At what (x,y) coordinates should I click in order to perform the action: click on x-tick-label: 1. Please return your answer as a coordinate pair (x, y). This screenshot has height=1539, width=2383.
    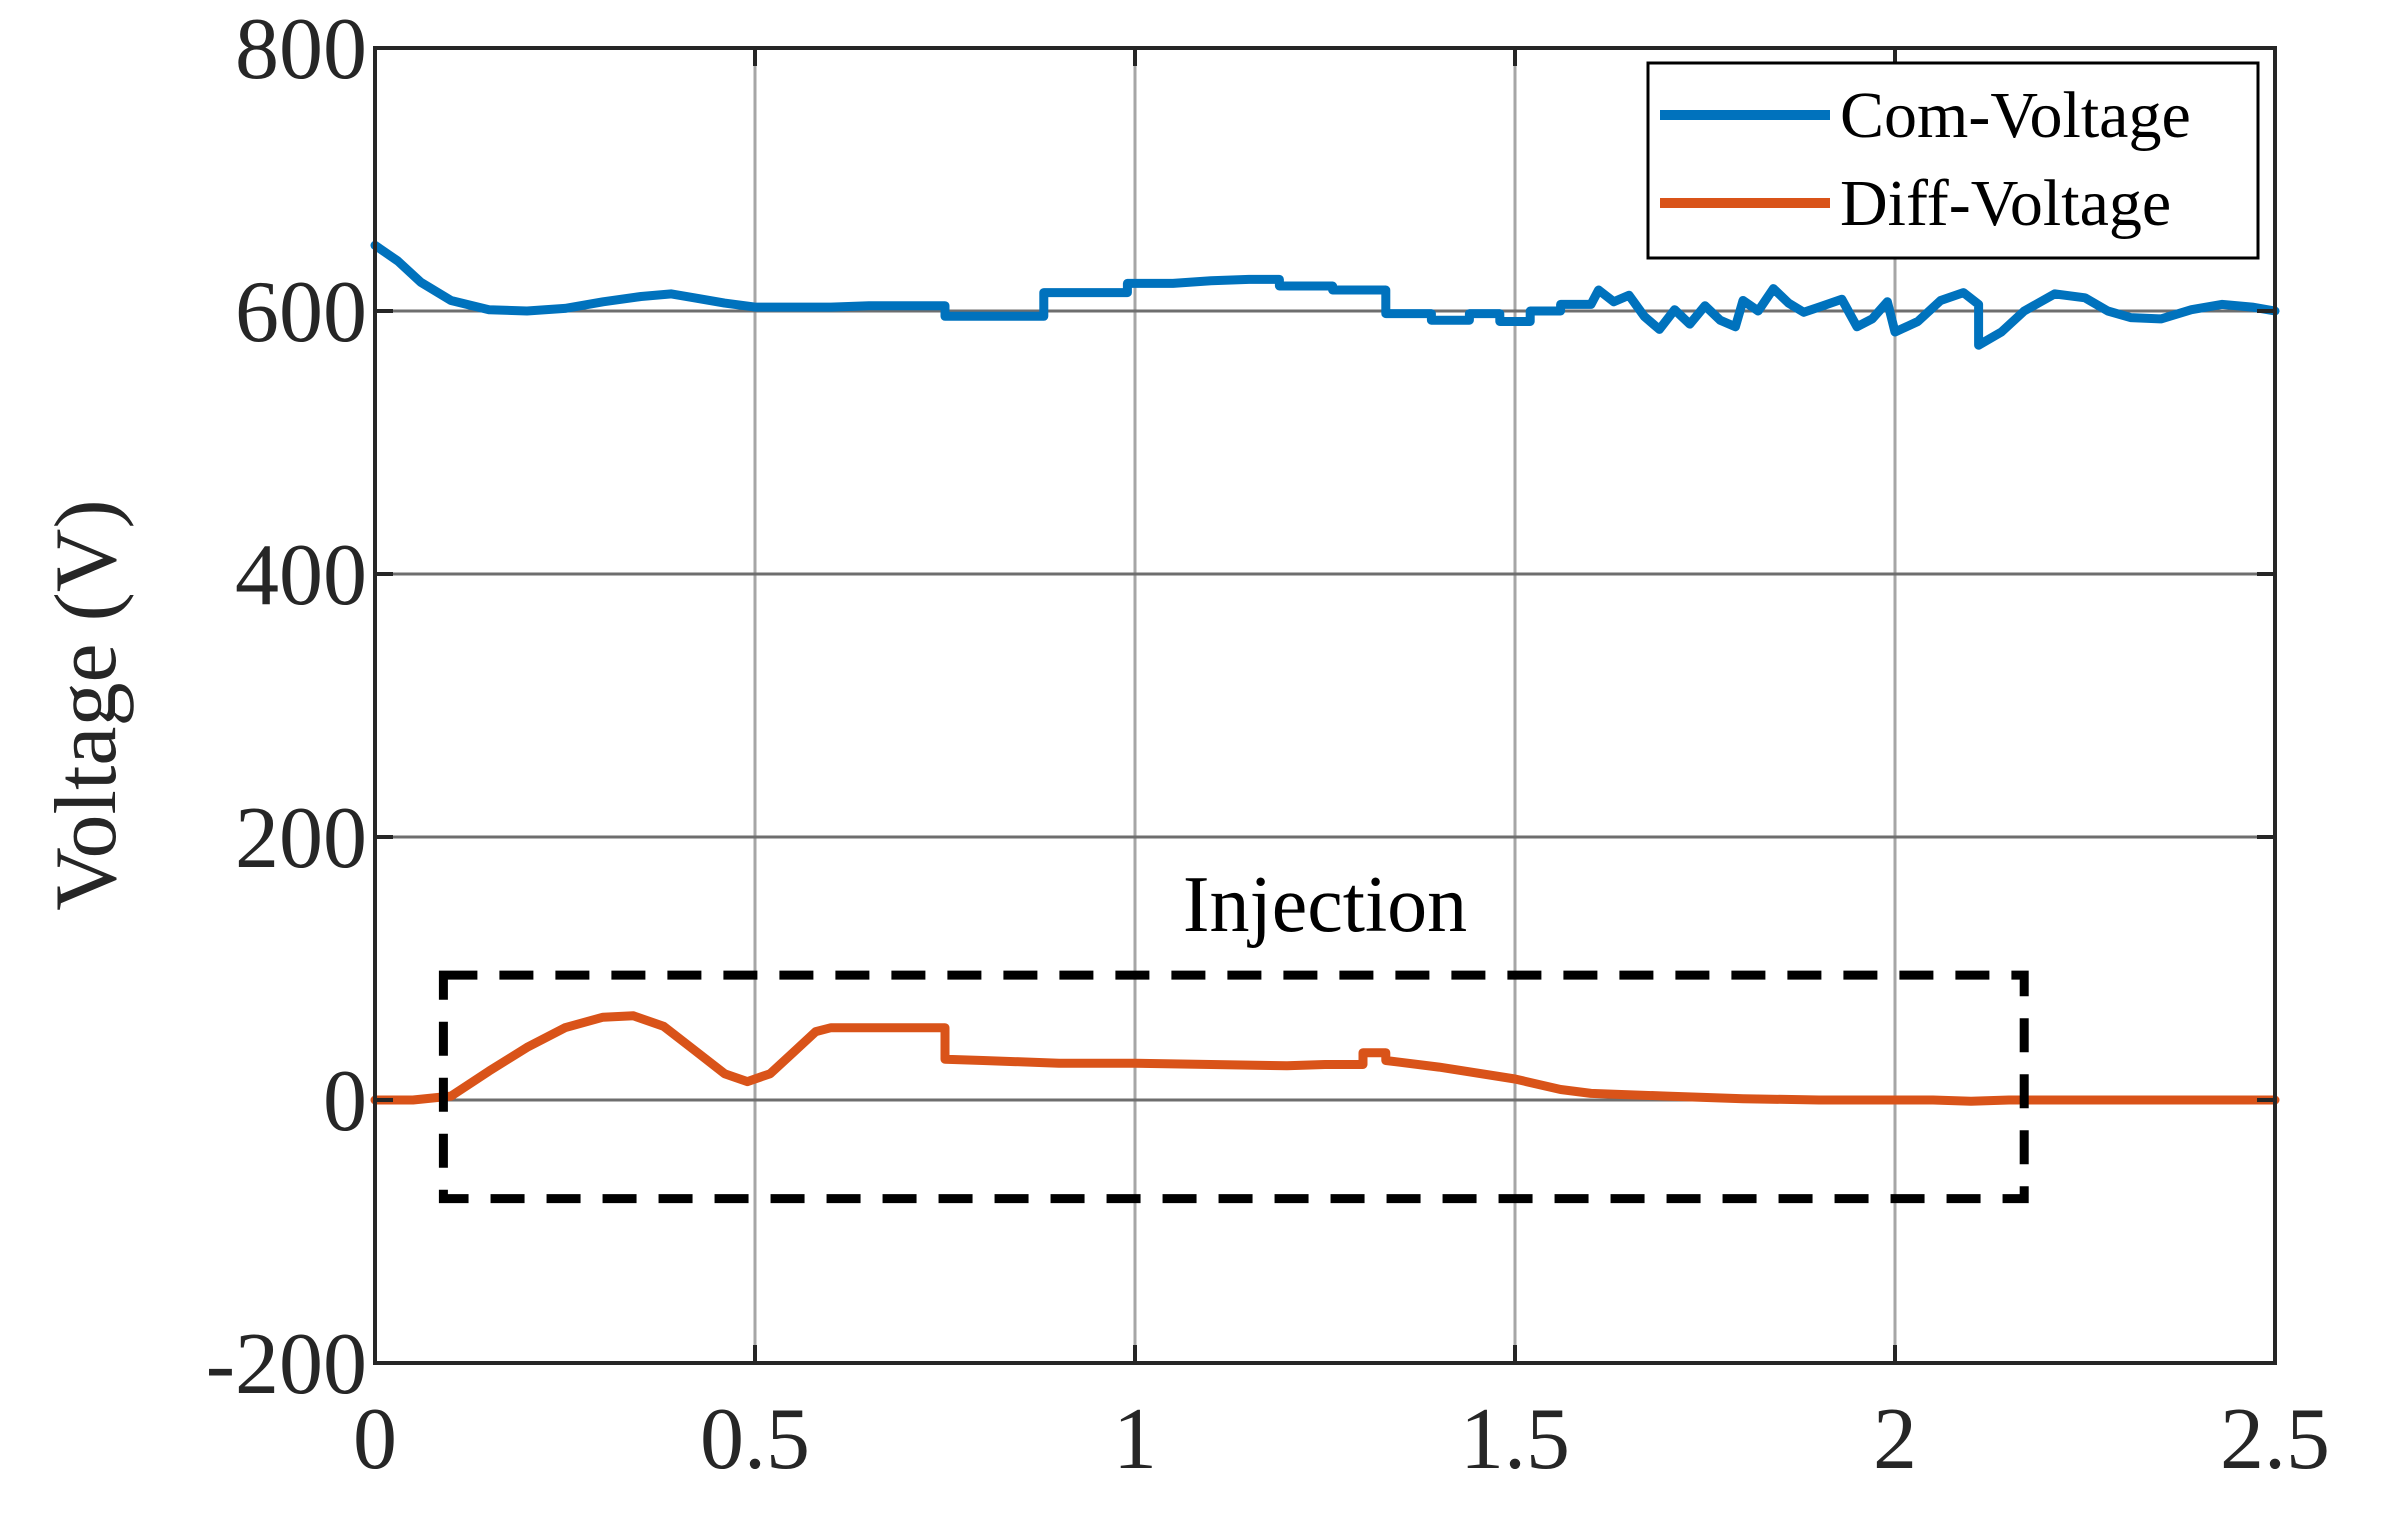
    Looking at the image, I should click on (1135, 1439).